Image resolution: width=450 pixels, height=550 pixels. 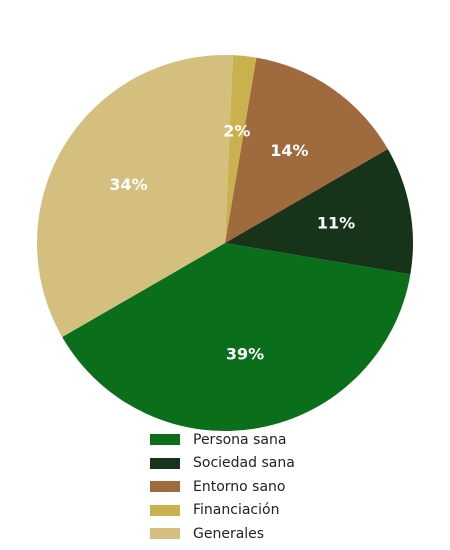 I want to click on pie-label-persona-sana: 39%, so click(x=245, y=354).